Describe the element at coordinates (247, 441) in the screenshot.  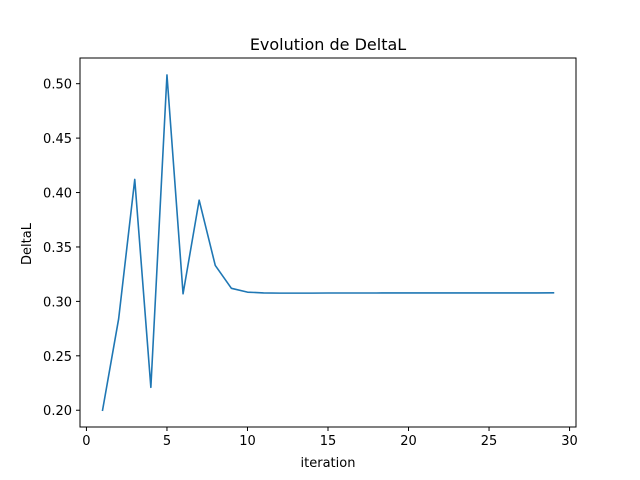
I see `x-tick-label: 10` at that location.